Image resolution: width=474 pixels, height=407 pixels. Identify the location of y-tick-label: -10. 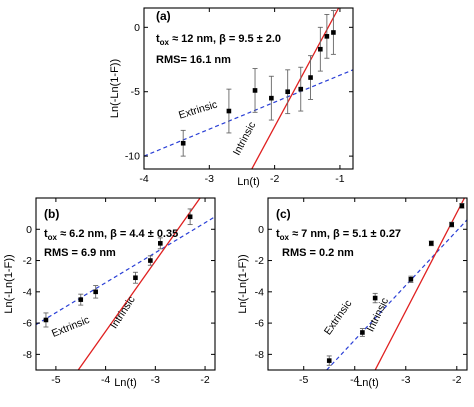
(132, 157).